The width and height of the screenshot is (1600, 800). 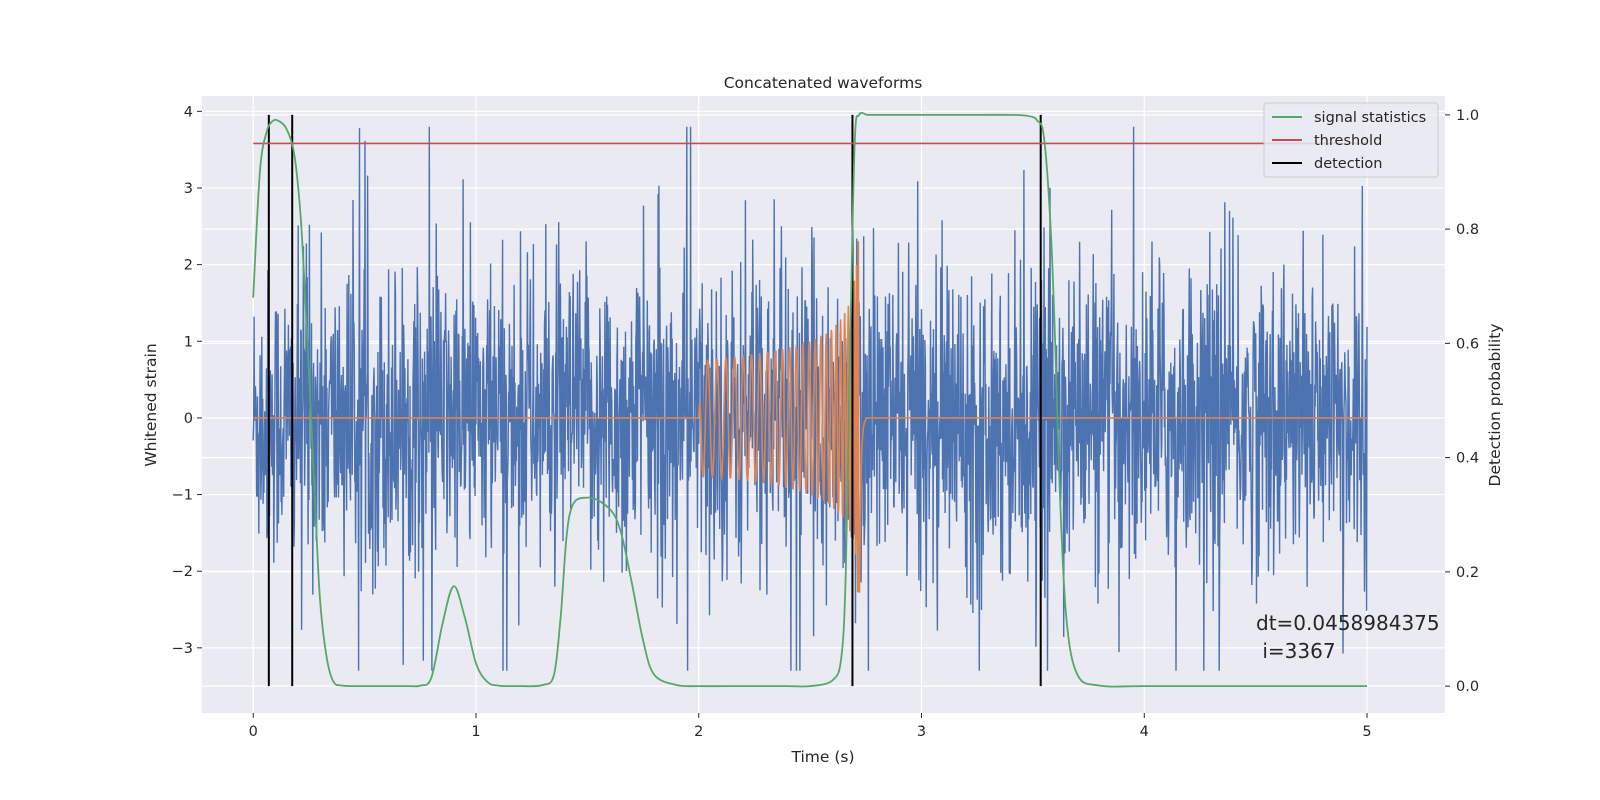 What do you see at coordinates (1348, 141) in the screenshot?
I see `legend-label-threshold: threshold` at bounding box center [1348, 141].